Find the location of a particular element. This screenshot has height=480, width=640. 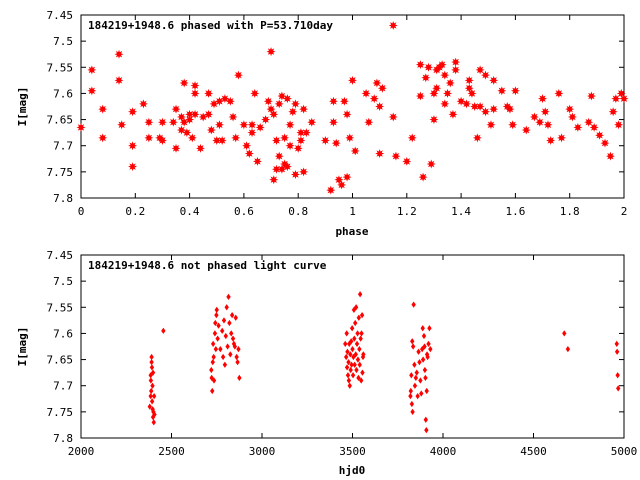

y-tick-label: 7.45 is located at coordinates (60, 255).